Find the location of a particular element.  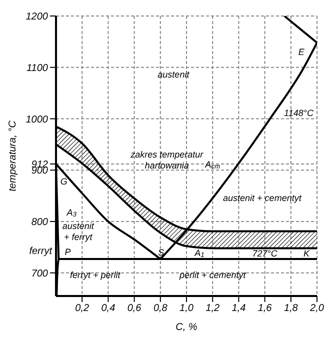

annotation: austenit + ferryt is located at coordinates (78, 231).